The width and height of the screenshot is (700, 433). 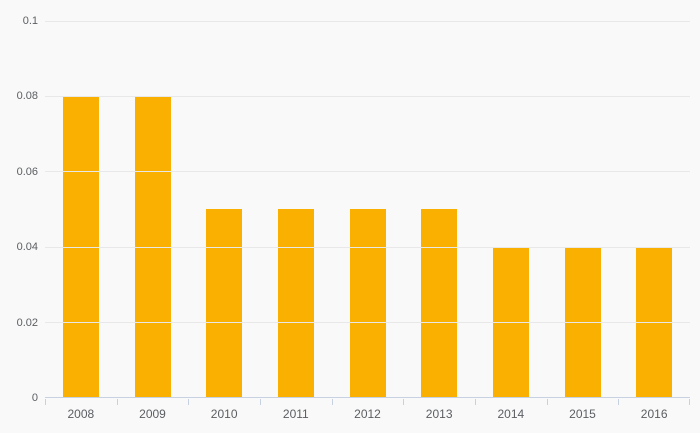 I want to click on bar-slot-2015, so click(x=583, y=209).